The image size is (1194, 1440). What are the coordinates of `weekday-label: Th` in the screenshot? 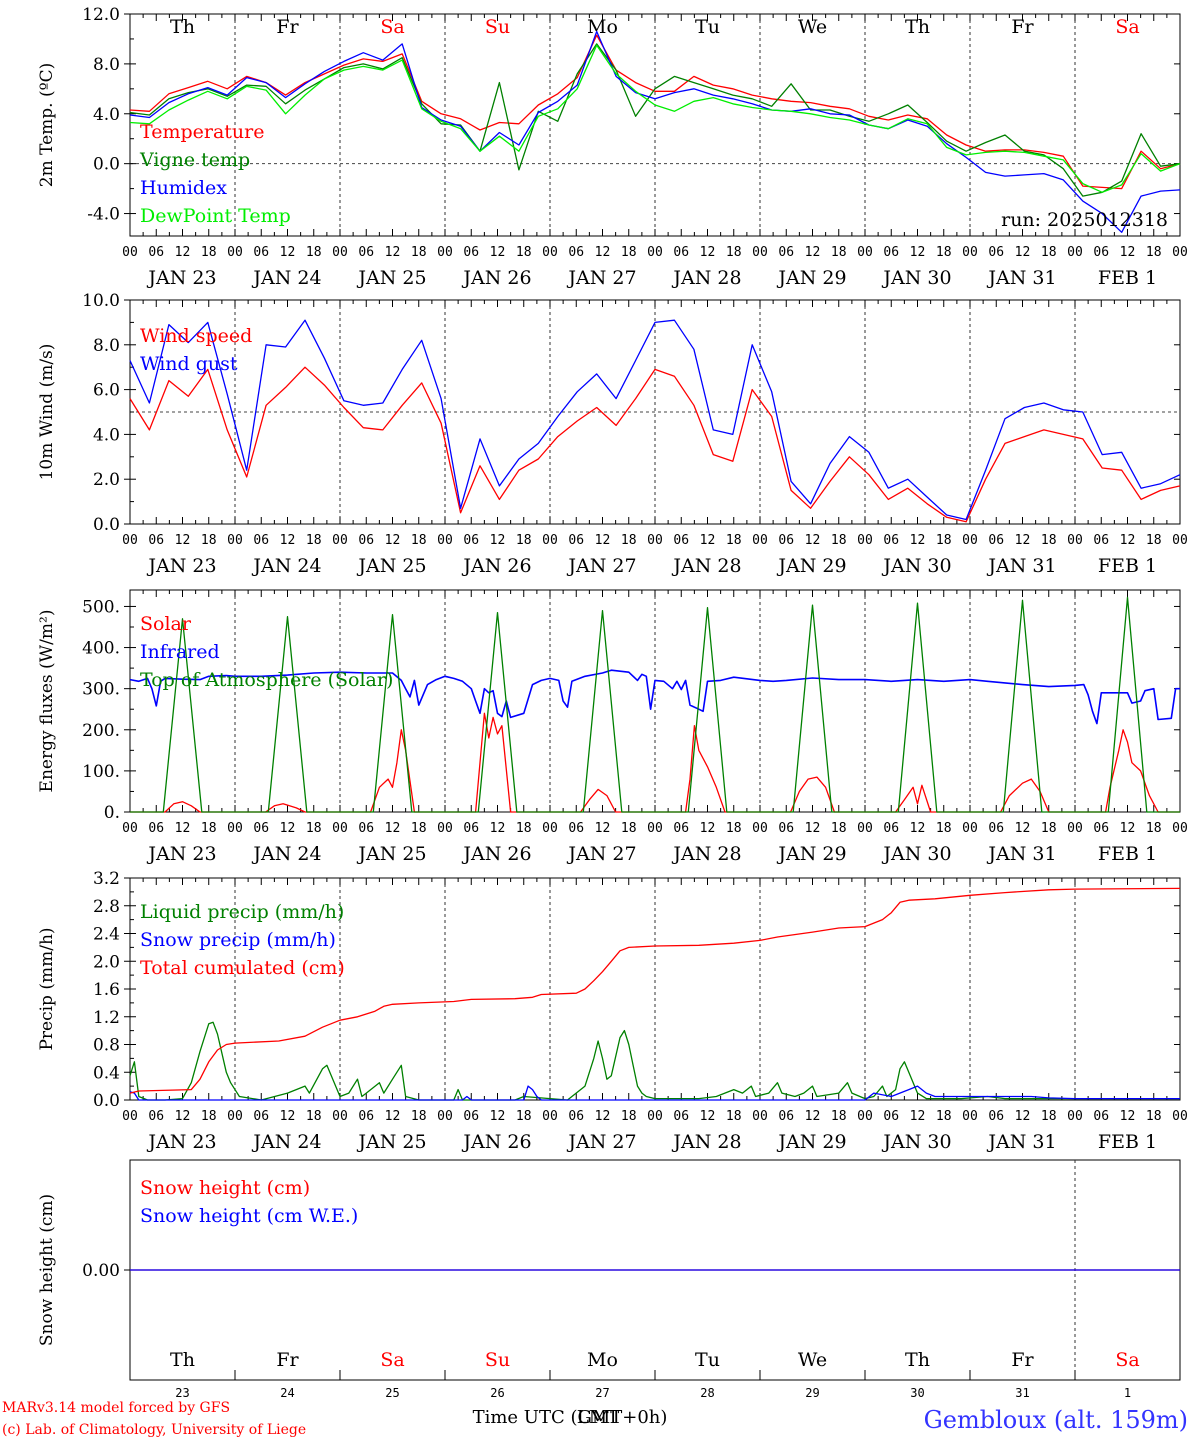 It's located at (917, 1360).